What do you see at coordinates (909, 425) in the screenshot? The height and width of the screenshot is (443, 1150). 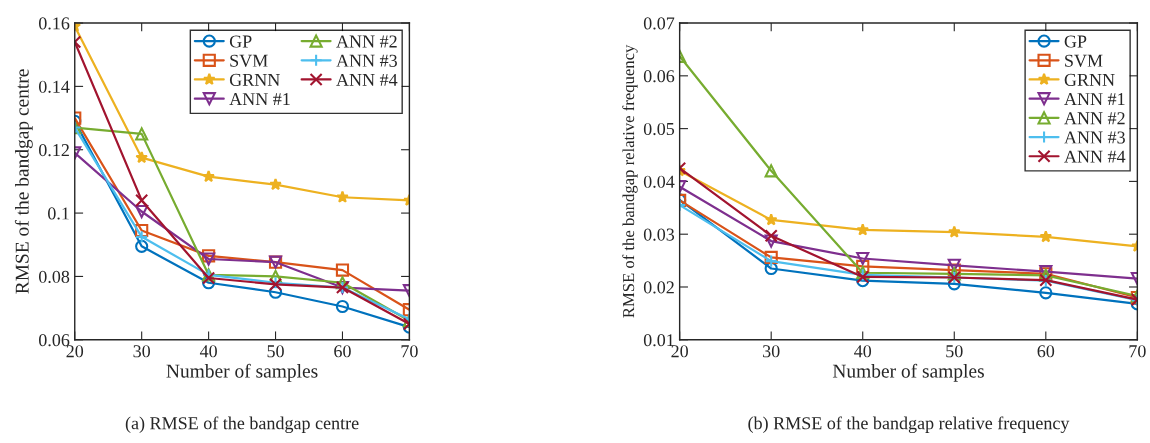 I see `text: (b) RMSE of the bandgap relative frequency` at bounding box center [909, 425].